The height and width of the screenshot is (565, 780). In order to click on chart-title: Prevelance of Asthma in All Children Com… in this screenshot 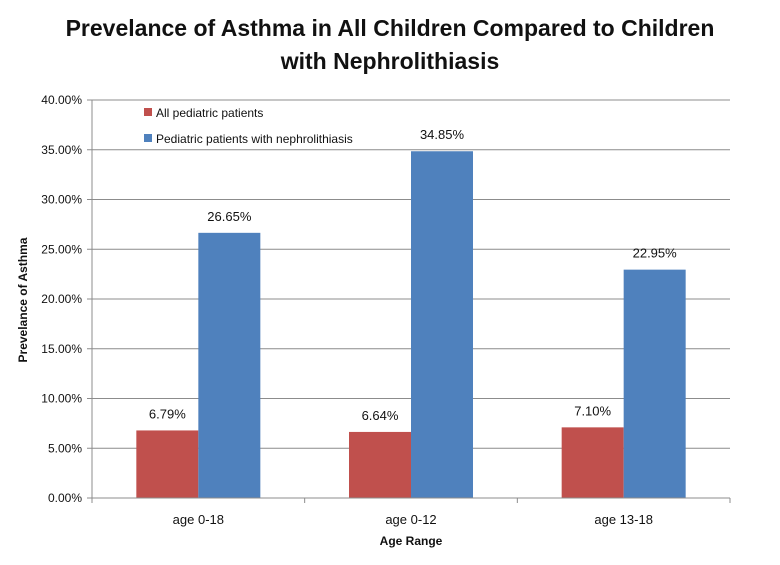, I will do `click(390, 45)`.